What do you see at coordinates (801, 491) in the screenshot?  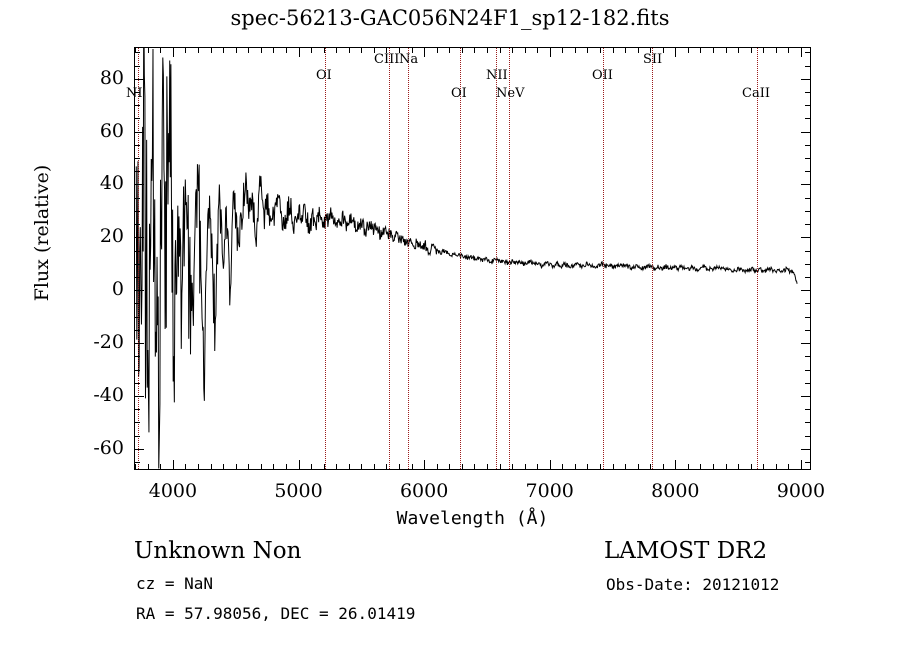 I see `x-tick-label: 9000` at bounding box center [801, 491].